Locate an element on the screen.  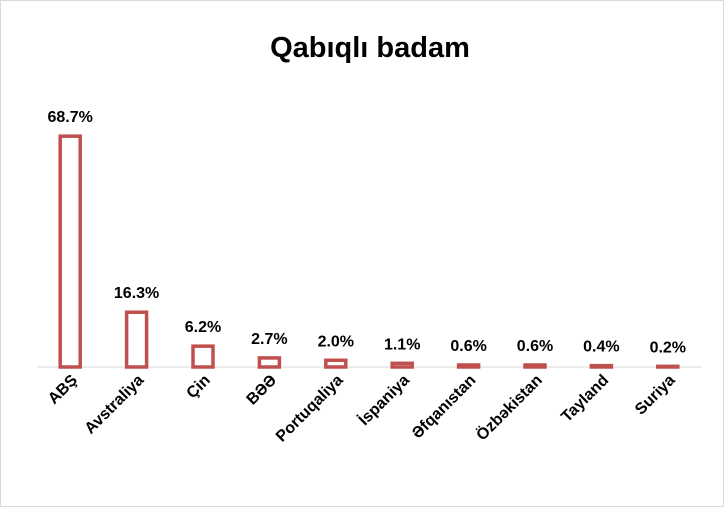
value-label: 16.3% is located at coordinates (136, 293).